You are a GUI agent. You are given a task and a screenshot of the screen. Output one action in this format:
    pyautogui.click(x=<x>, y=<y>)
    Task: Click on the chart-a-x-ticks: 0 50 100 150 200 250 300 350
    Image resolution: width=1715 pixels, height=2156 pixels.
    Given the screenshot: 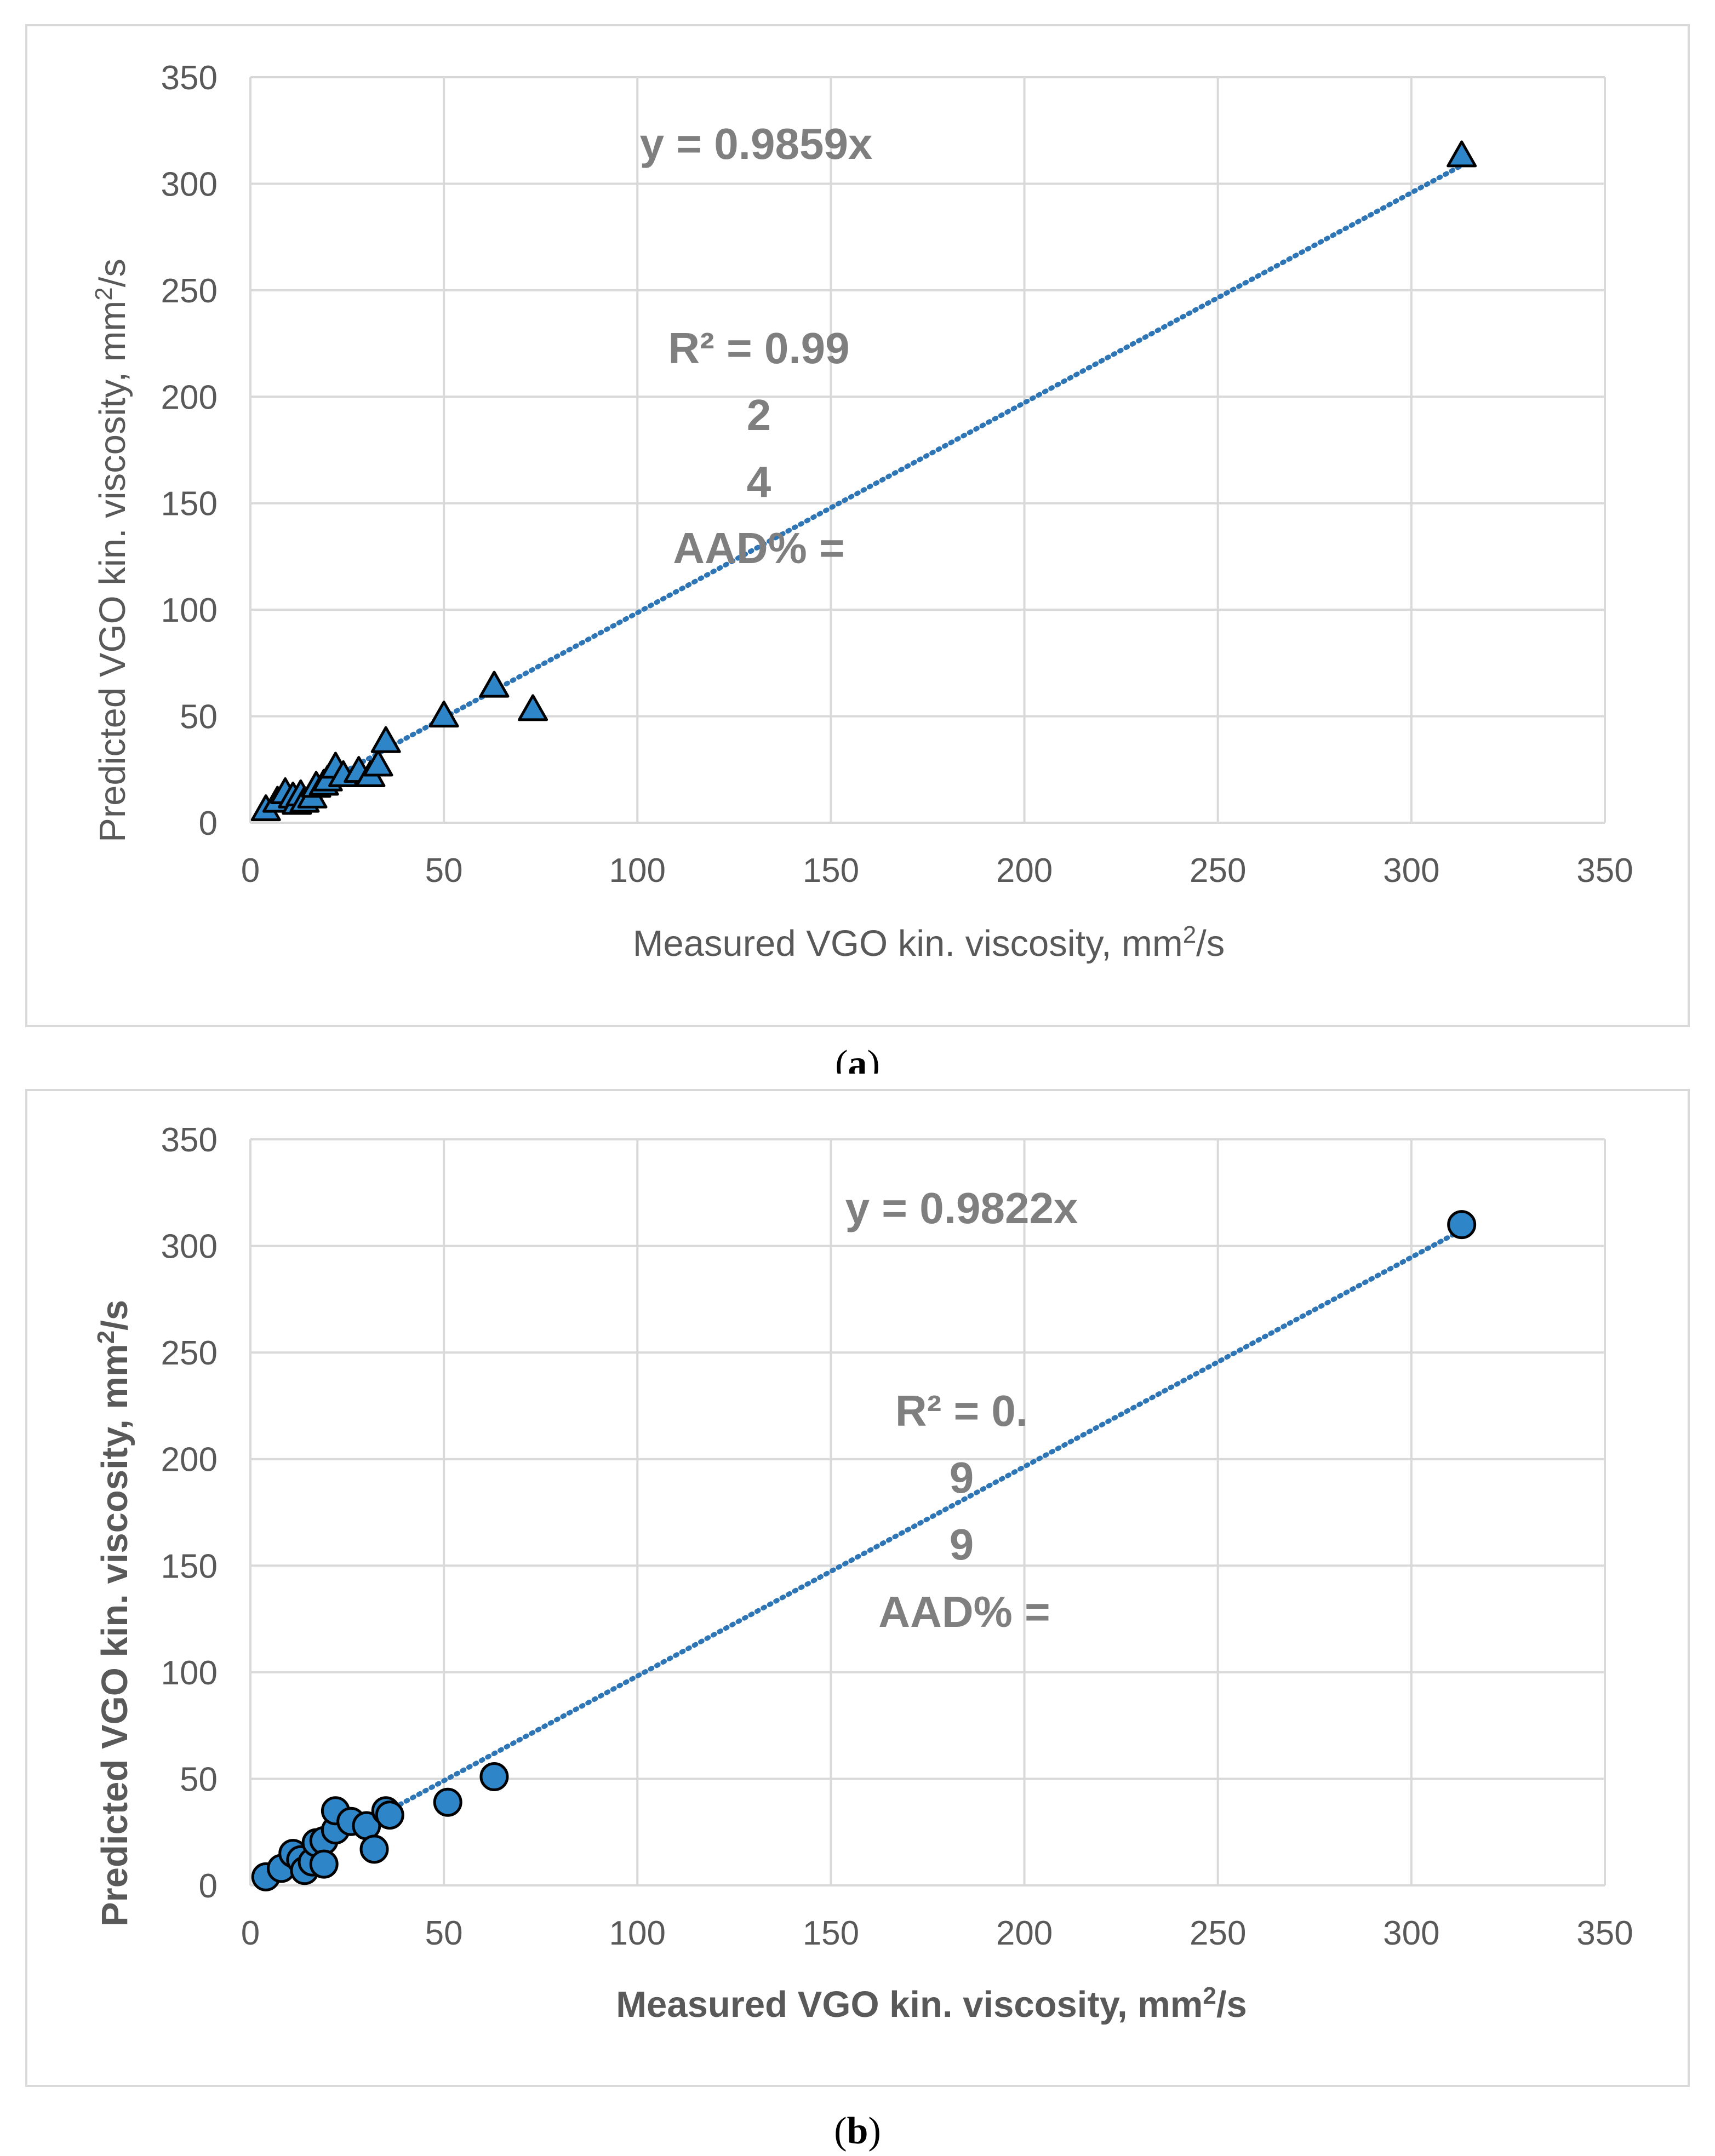 What is the action you would take?
    pyautogui.click(x=937, y=871)
    